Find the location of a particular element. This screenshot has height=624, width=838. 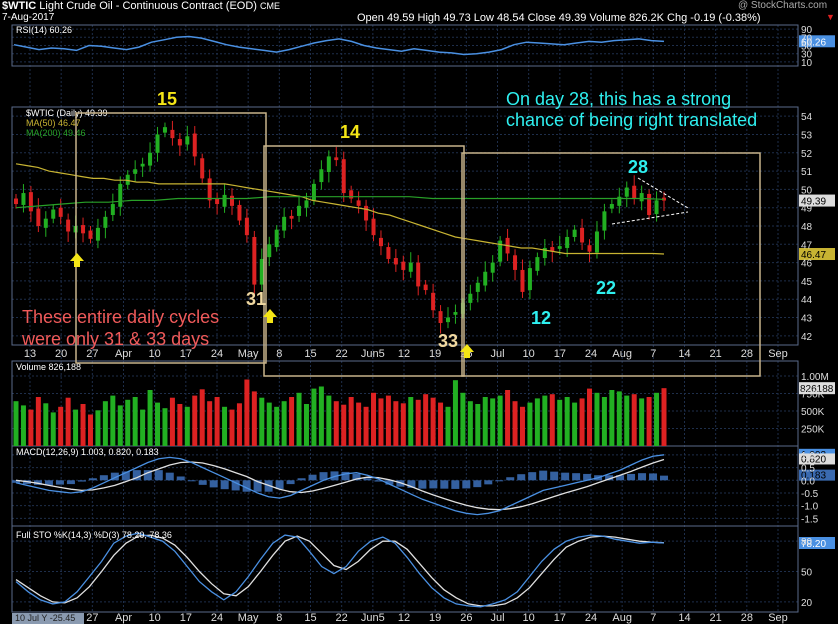

sto-panel-border is located at coordinates (405, 569).